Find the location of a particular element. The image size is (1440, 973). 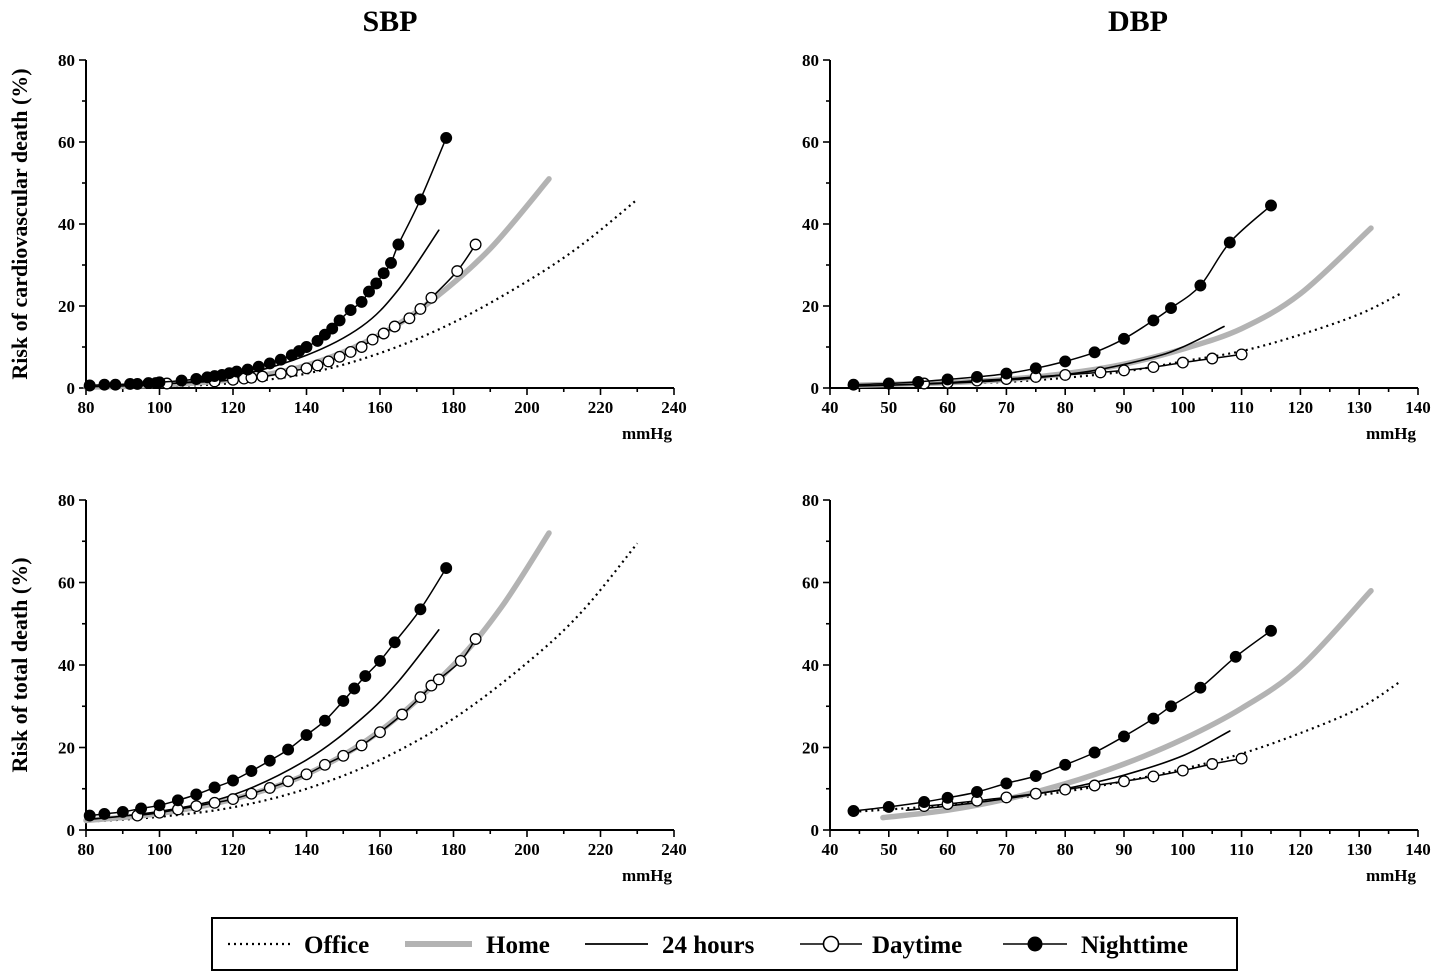

dbp-cv-series-home is located at coordinates (1115, 306).